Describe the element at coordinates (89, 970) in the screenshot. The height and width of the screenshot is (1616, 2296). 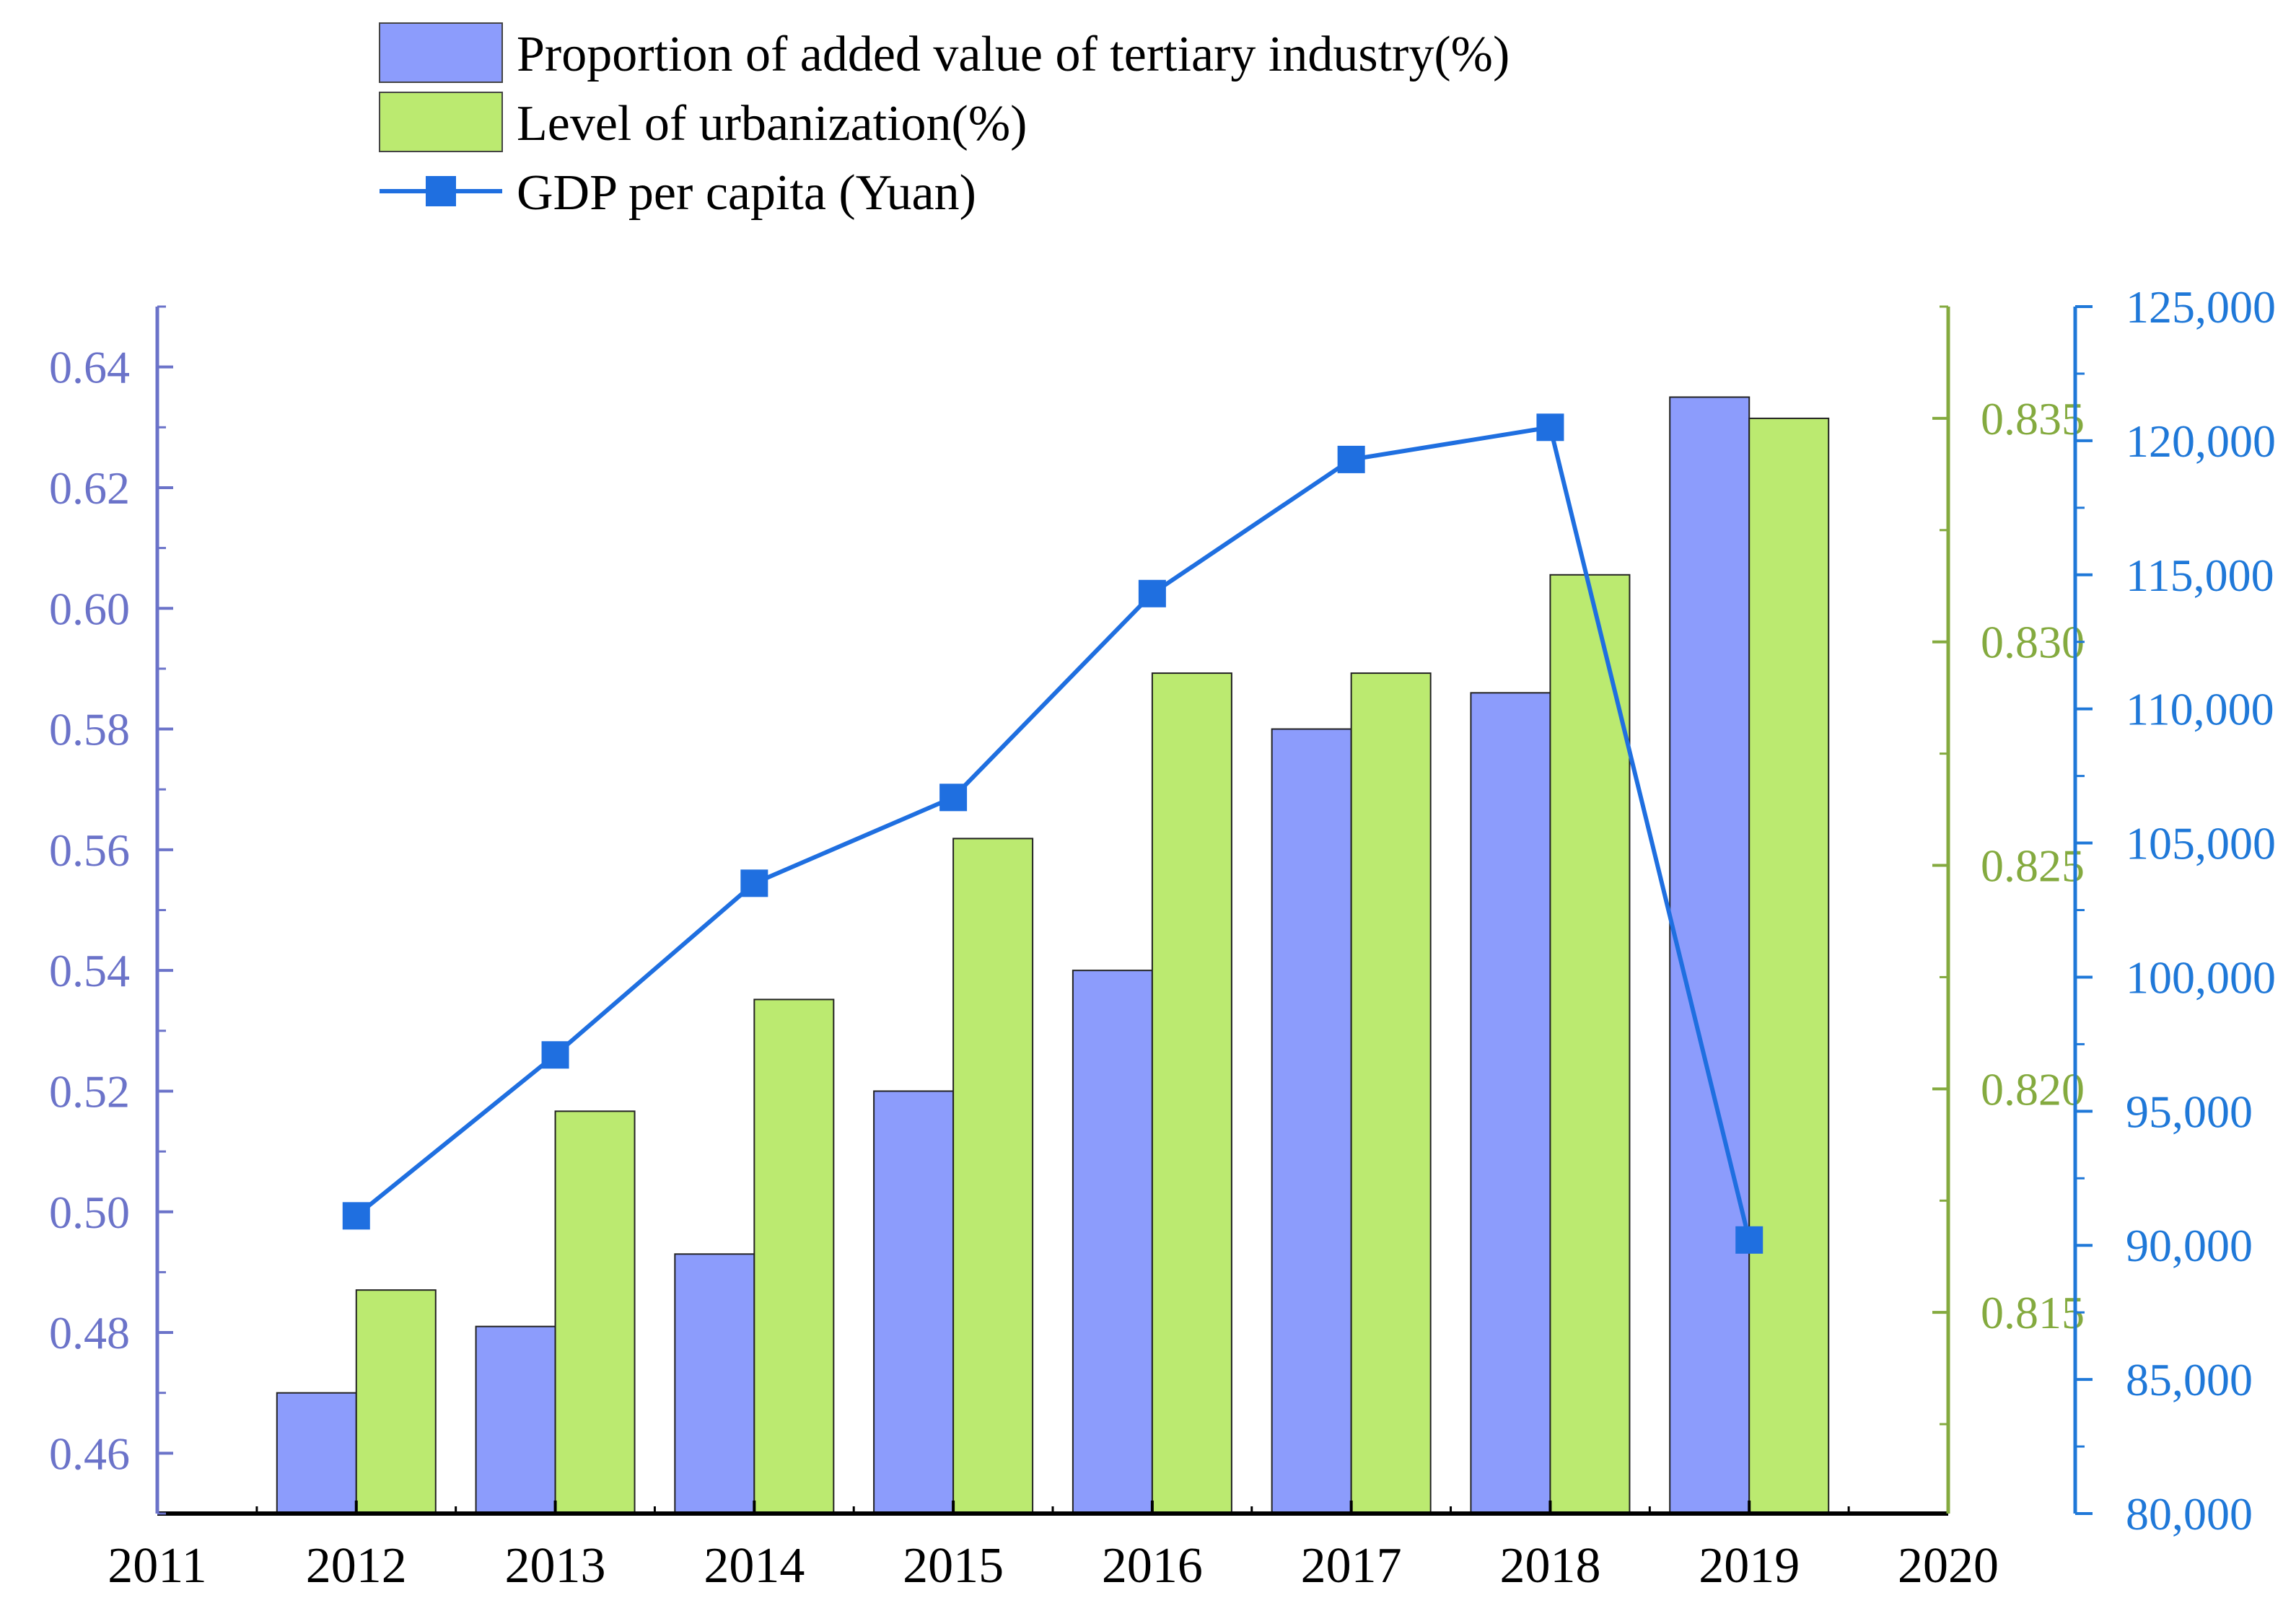
I see `left-tick-label-0.54: 0.54` at that location.